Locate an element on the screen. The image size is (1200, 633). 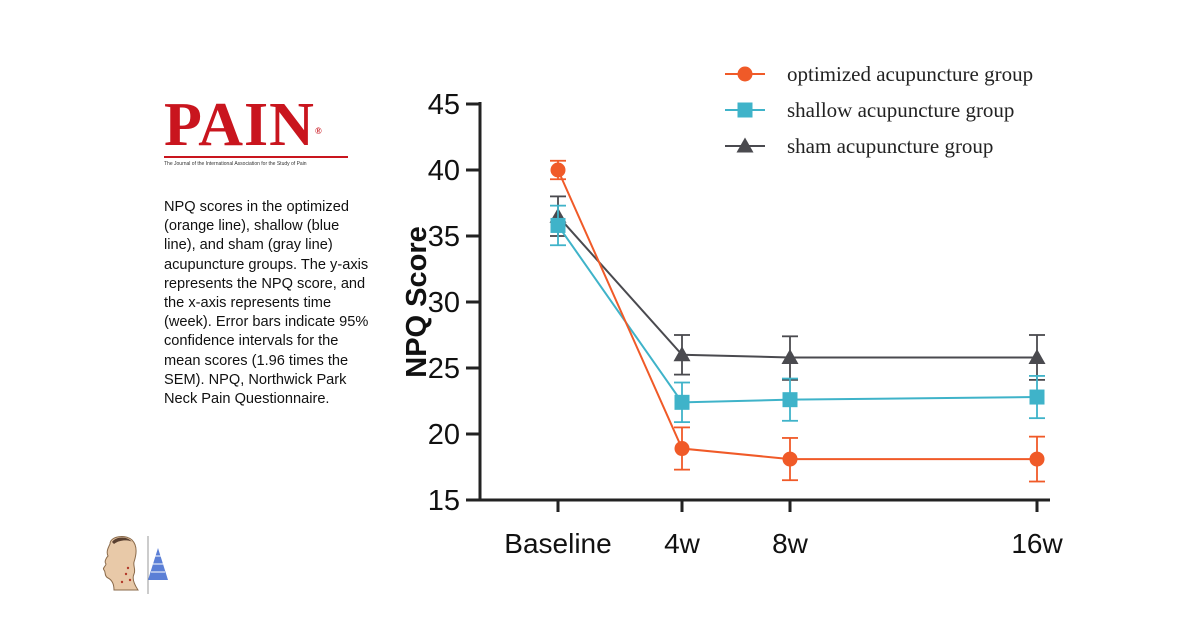
y-tick-label-40: 40 is located at coordinates (444, 171).